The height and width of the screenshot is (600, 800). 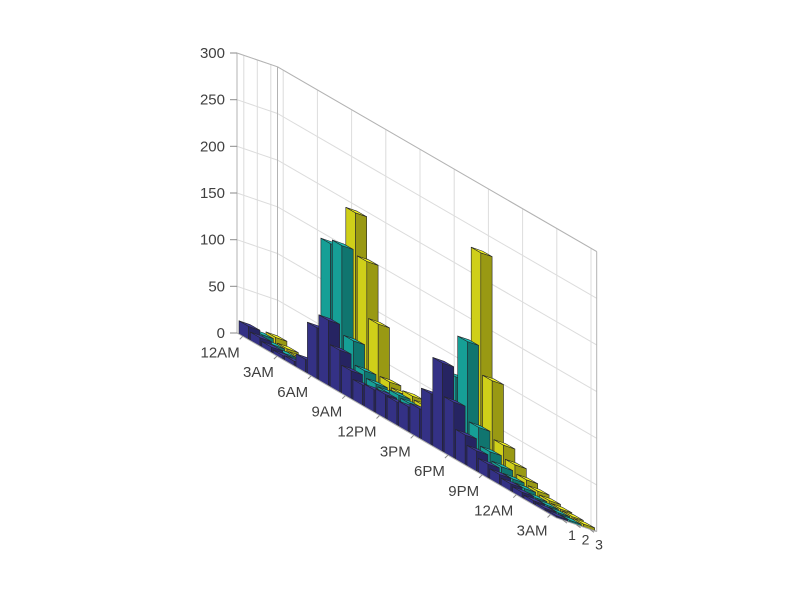 I want to click on time-tick-label: 3PM, so click(x=395, y=451).